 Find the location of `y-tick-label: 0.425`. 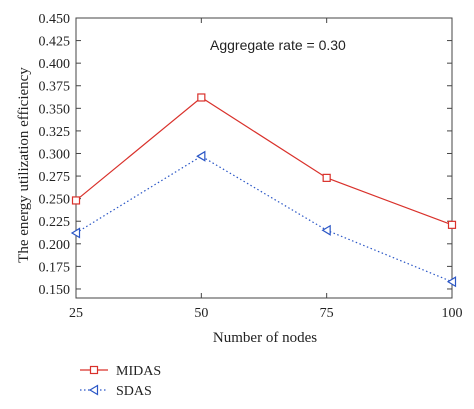

y-tick-label: 0.425 is located at coordinates (55, 42).